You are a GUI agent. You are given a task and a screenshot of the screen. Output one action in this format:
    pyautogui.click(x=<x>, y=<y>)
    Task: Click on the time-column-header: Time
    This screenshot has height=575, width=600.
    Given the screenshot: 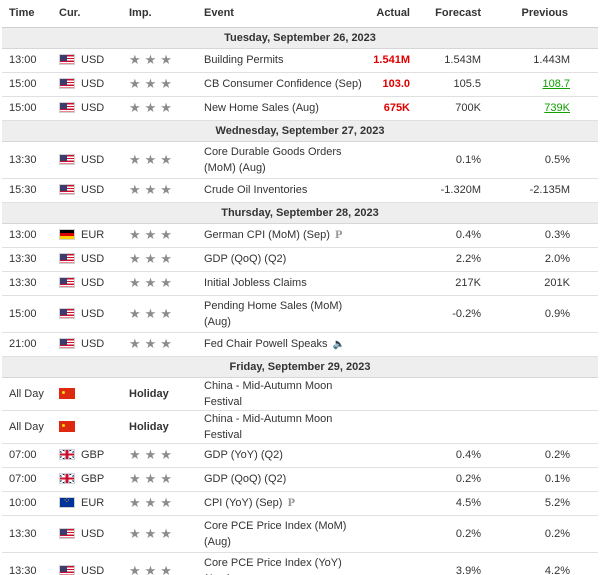 What is the action you would take?
    pyautogui.click(x=30, y=14)
    